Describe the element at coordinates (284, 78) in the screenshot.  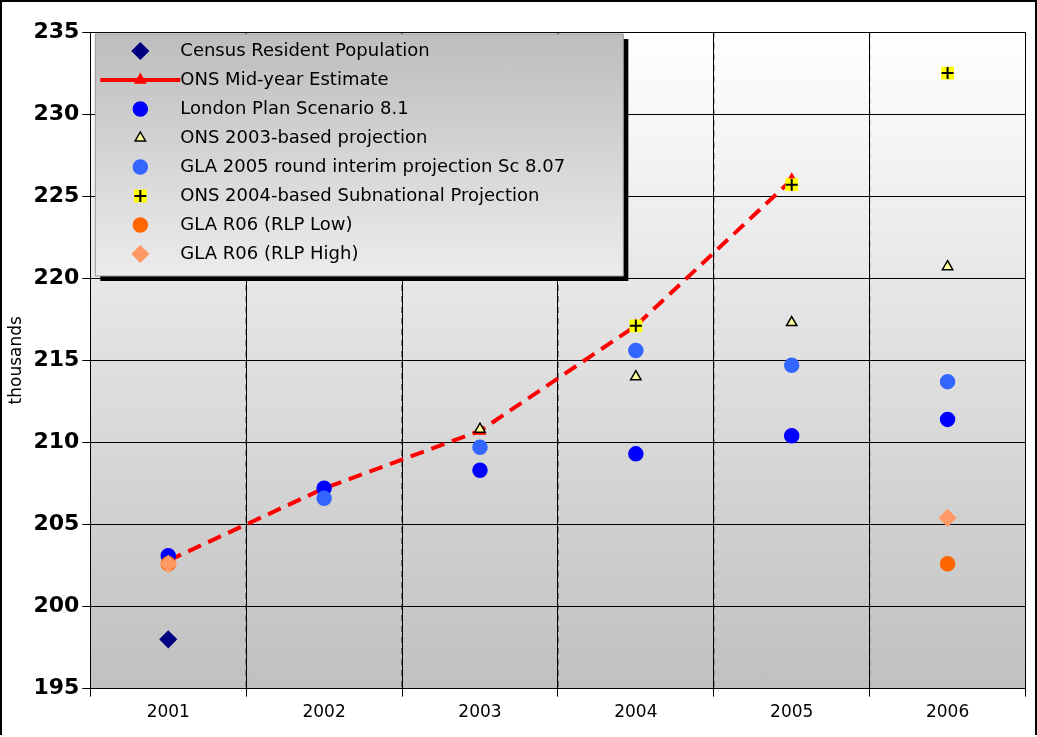
I see `legend-label: ONS Mid-year Estimate` at that location.